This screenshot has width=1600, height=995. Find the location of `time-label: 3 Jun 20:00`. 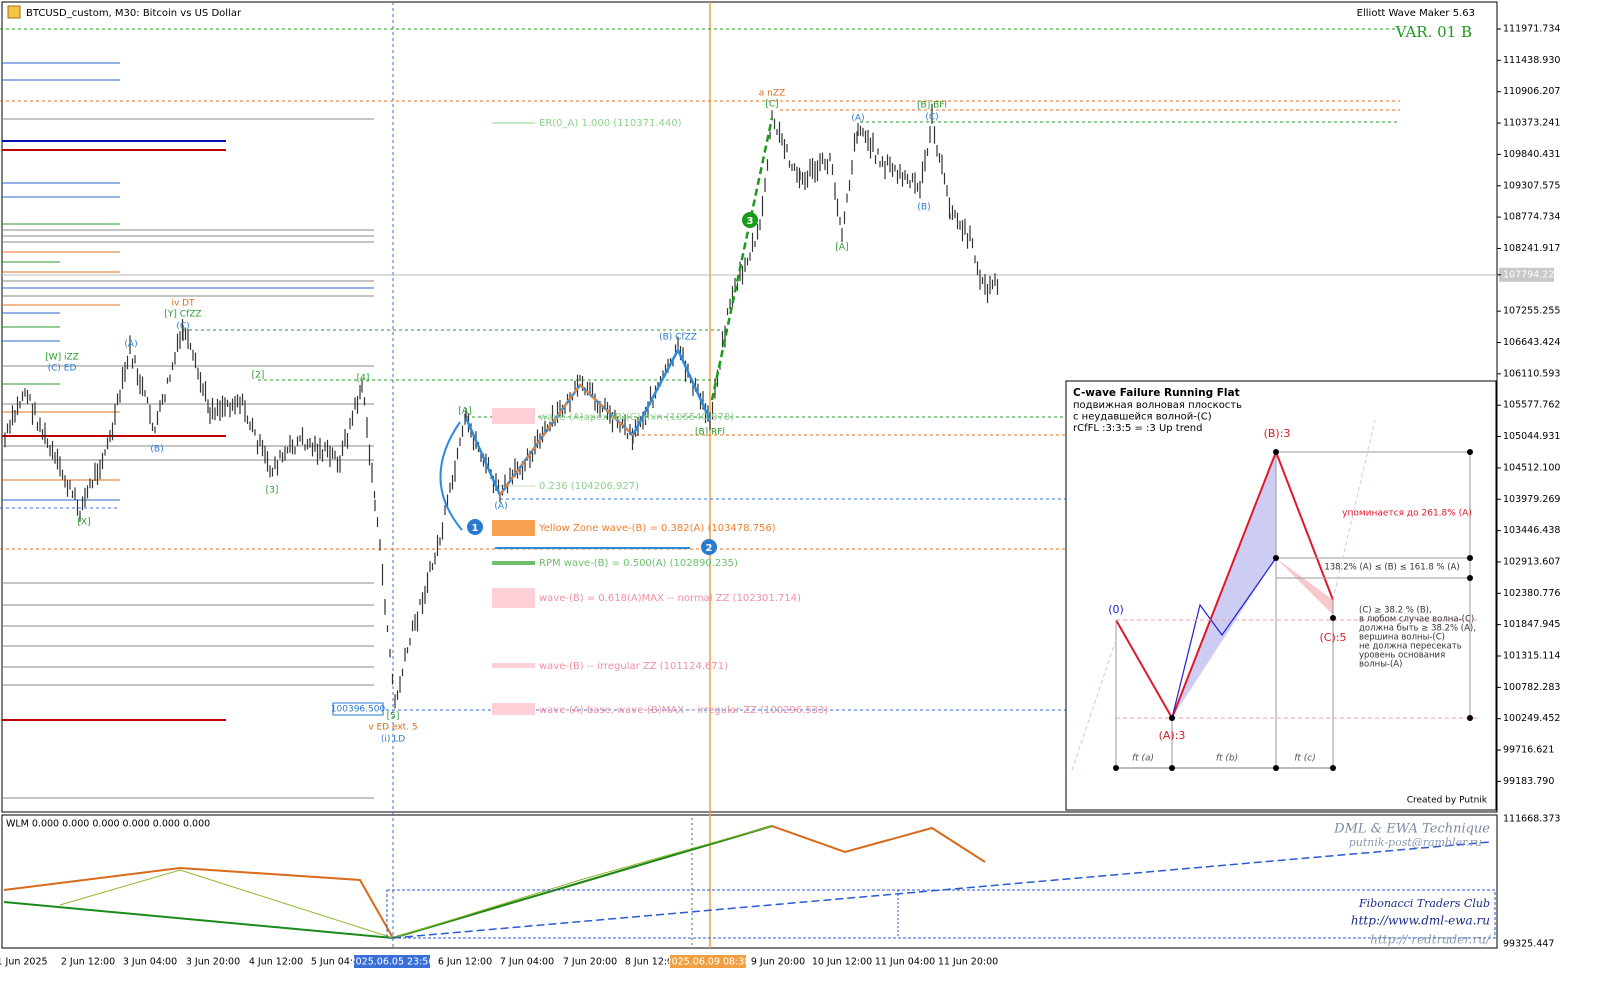

time-label: 3 Jun 20:00 is located at coordinates (213, 962).